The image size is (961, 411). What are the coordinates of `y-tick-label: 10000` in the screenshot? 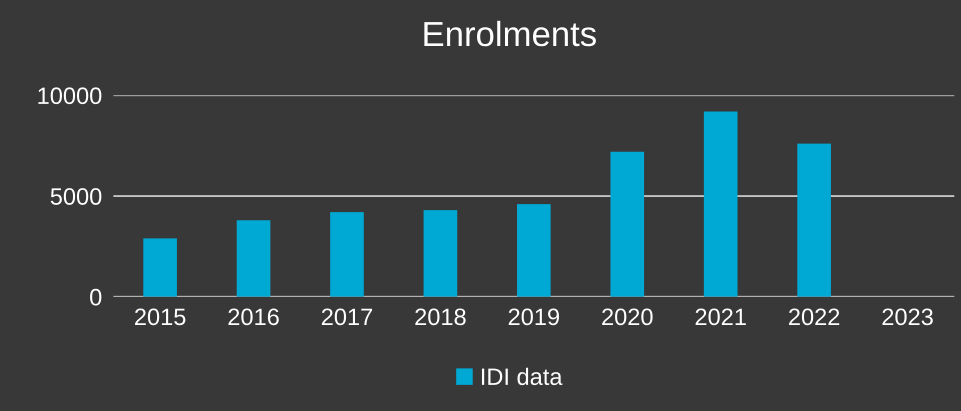 It's located at (70, 95).